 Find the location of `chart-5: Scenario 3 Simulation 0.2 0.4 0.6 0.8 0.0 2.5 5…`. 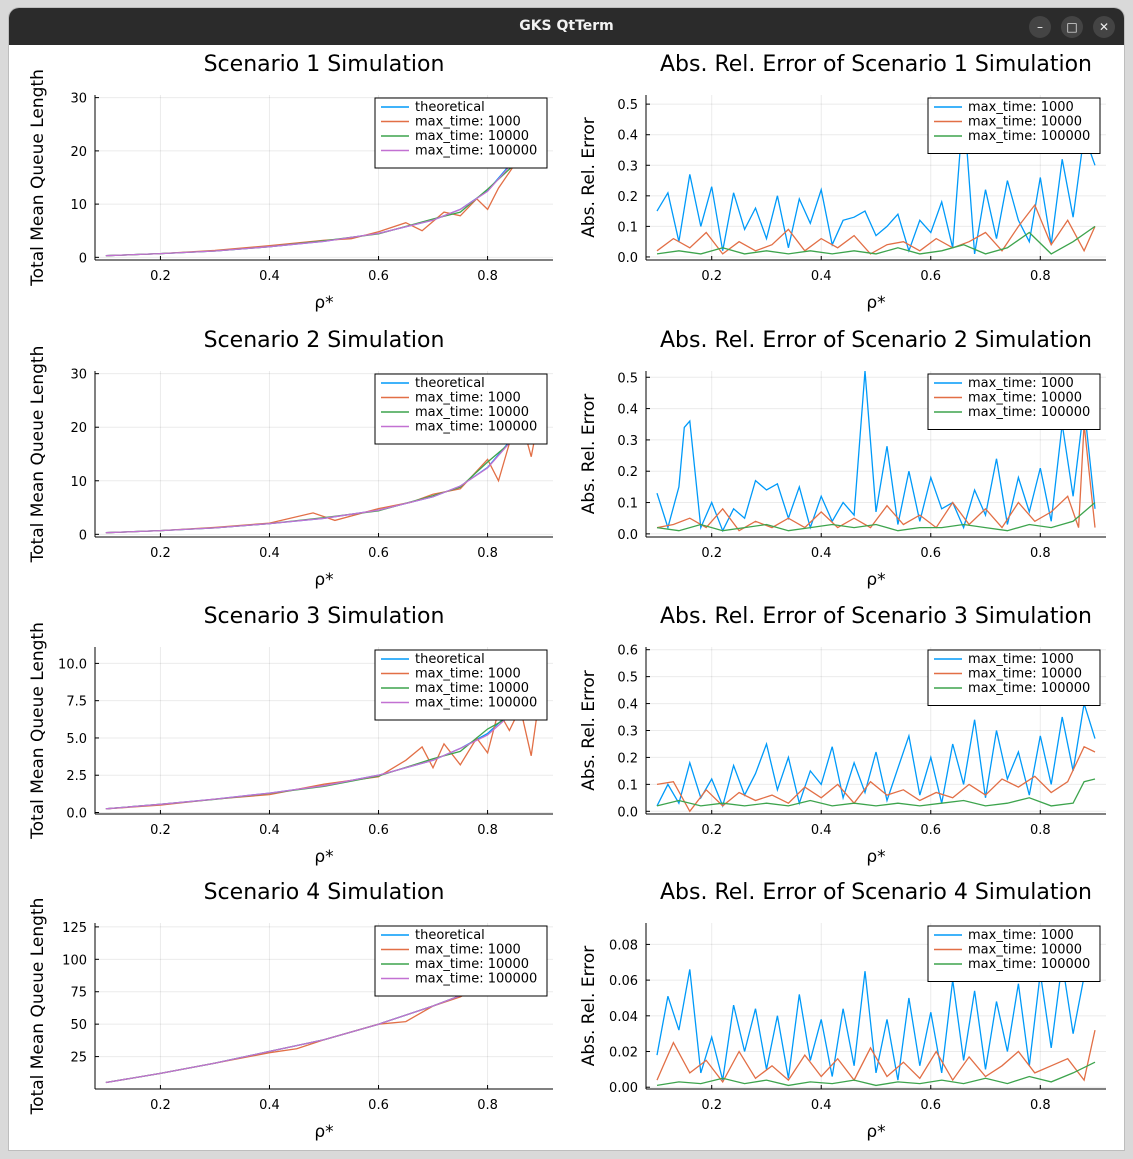

chart-5: Scenario 3 Simulation 0.2 0.4 0.6 0.8 0.0 2.5 5… is located at coordinates (290, 735).